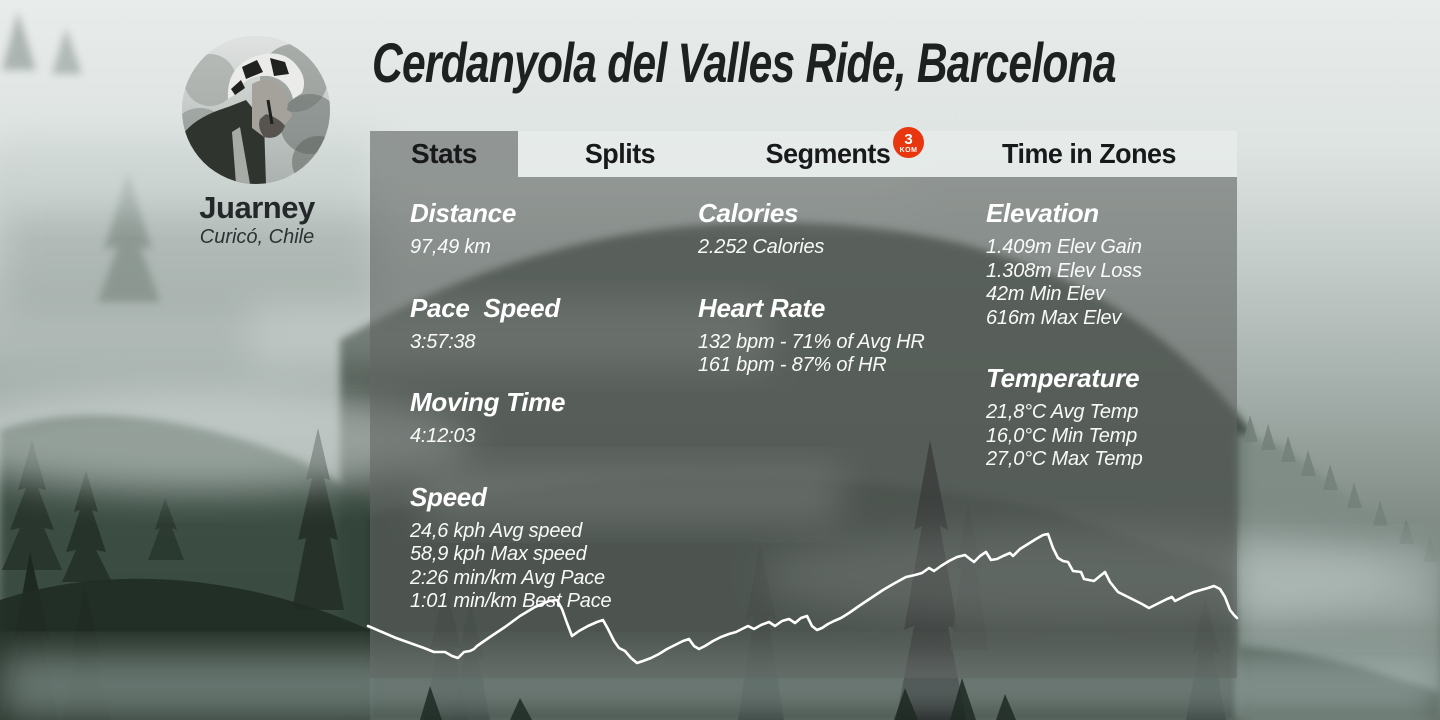 The height and width of the screenshot is (720, 1440). What do you see at coordinates (498, 554) in the screenshot?
I see `stat-line: 58,9 kph Max speed` at bounding box center [498, 554].